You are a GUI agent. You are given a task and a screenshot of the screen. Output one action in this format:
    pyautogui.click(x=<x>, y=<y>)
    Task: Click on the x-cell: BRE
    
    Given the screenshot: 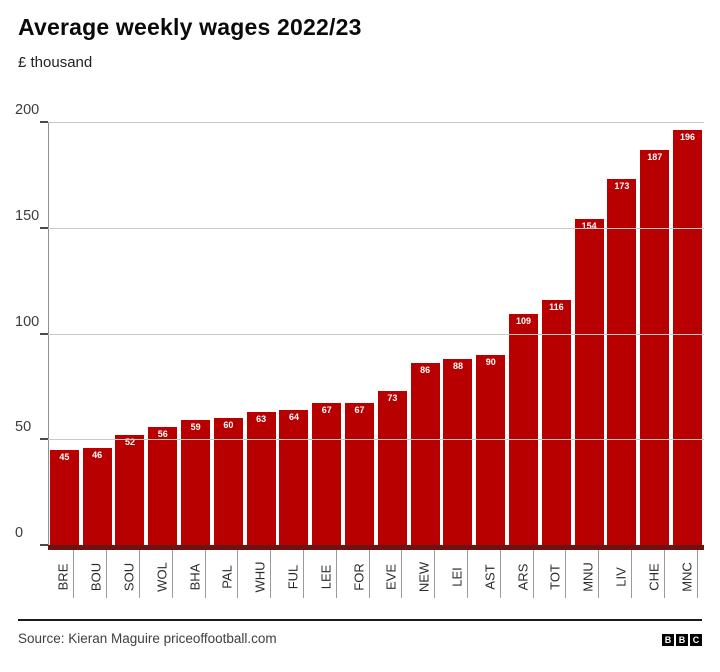 What is the action you would take?
    pyautogui.click(x=64, y=579)
    